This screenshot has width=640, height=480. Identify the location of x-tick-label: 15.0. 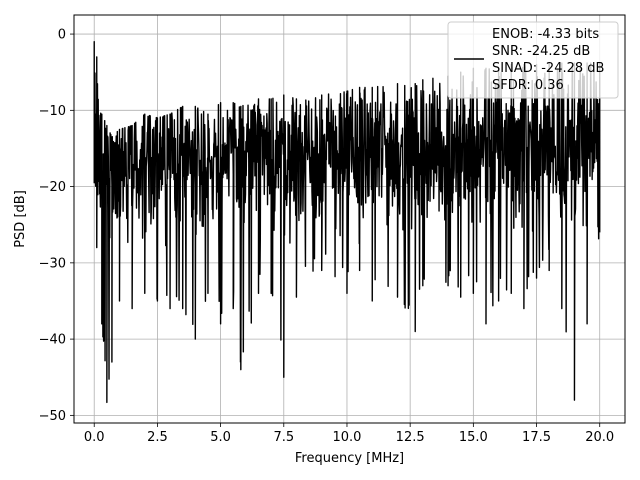
(473, 437).